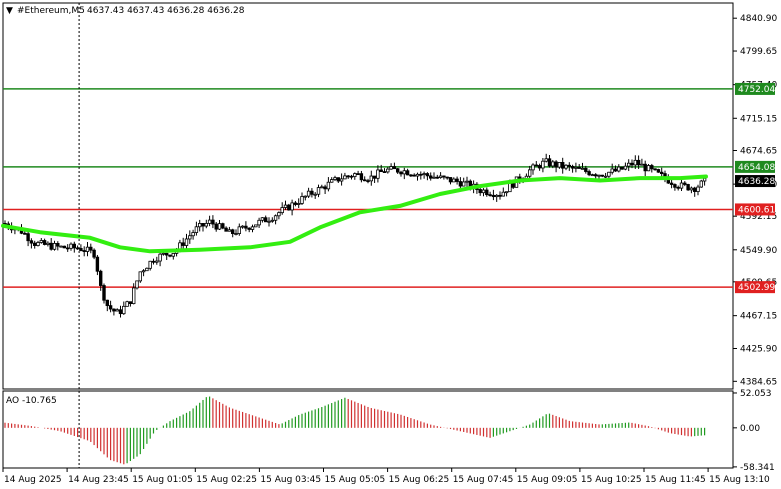 The height and width of the screenshot is (489, 781). What do you see at coordinates (757, 468) in the screenshot?
I see `ao-tick-label: -58.341` at bounding box center [757, 468].